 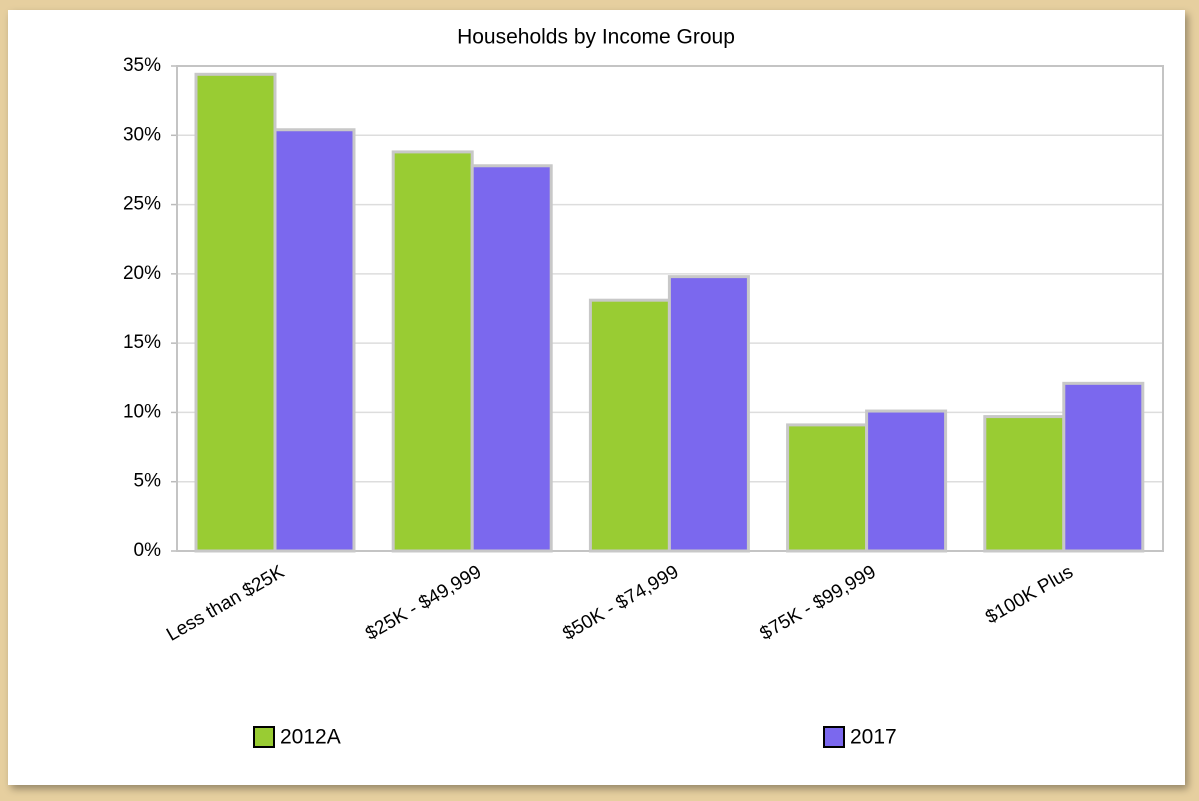 I want to click on y-tick-label: 5%, so click(x=148, y=481).